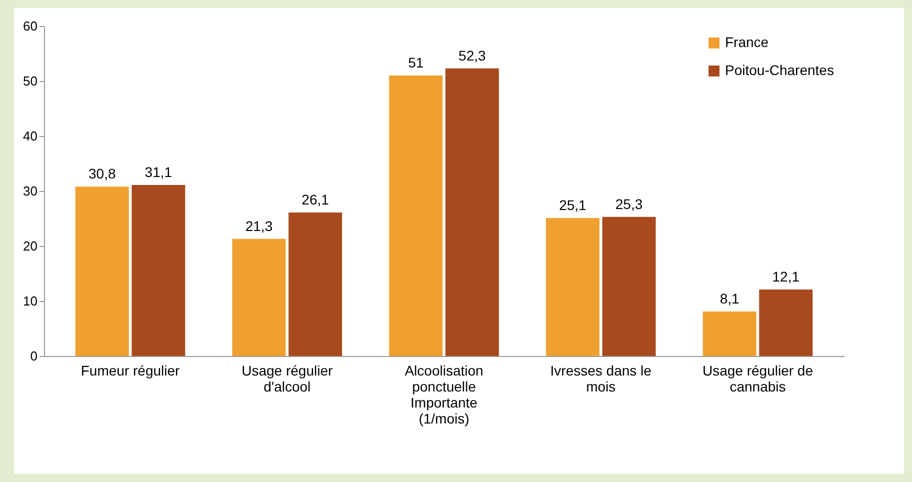 The image size is (912, 482). I want to click on x-tick-label: Alcoolisation ponctuelle Importante (1/mois), so click(444, 394).